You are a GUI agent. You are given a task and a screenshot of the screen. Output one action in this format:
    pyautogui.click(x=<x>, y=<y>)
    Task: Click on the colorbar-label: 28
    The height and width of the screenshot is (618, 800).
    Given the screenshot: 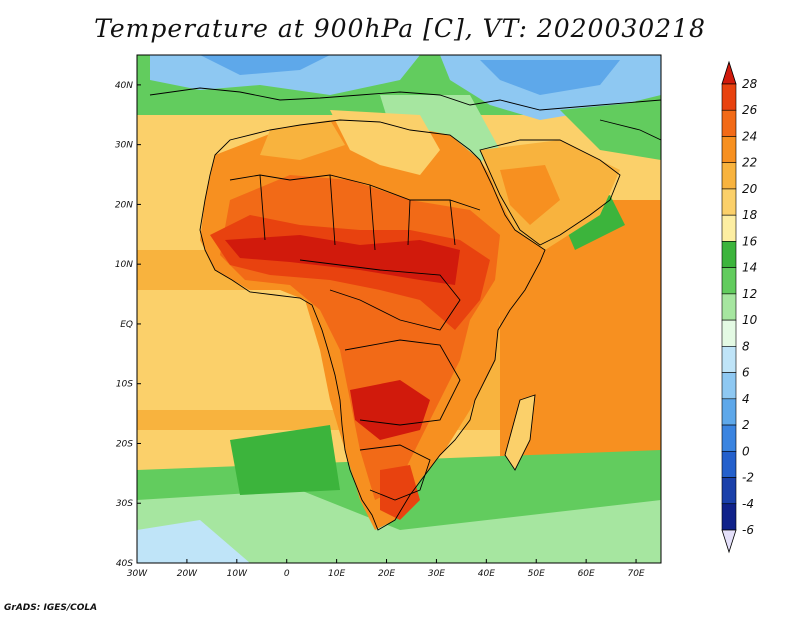 What is the action you would take?
    pyautogui.click(x=750, y=84)
    